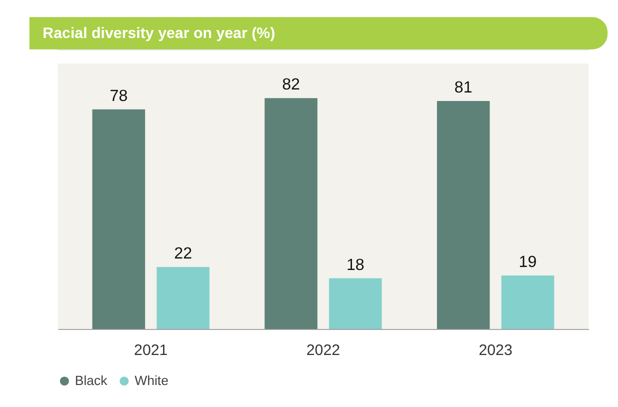 Image resolution: width=618 pixels, height=407 pixels. What do you see at coordinates (355, 265) in the screenshot?
I see `data-label: 18` at bounding box center [355, 265].